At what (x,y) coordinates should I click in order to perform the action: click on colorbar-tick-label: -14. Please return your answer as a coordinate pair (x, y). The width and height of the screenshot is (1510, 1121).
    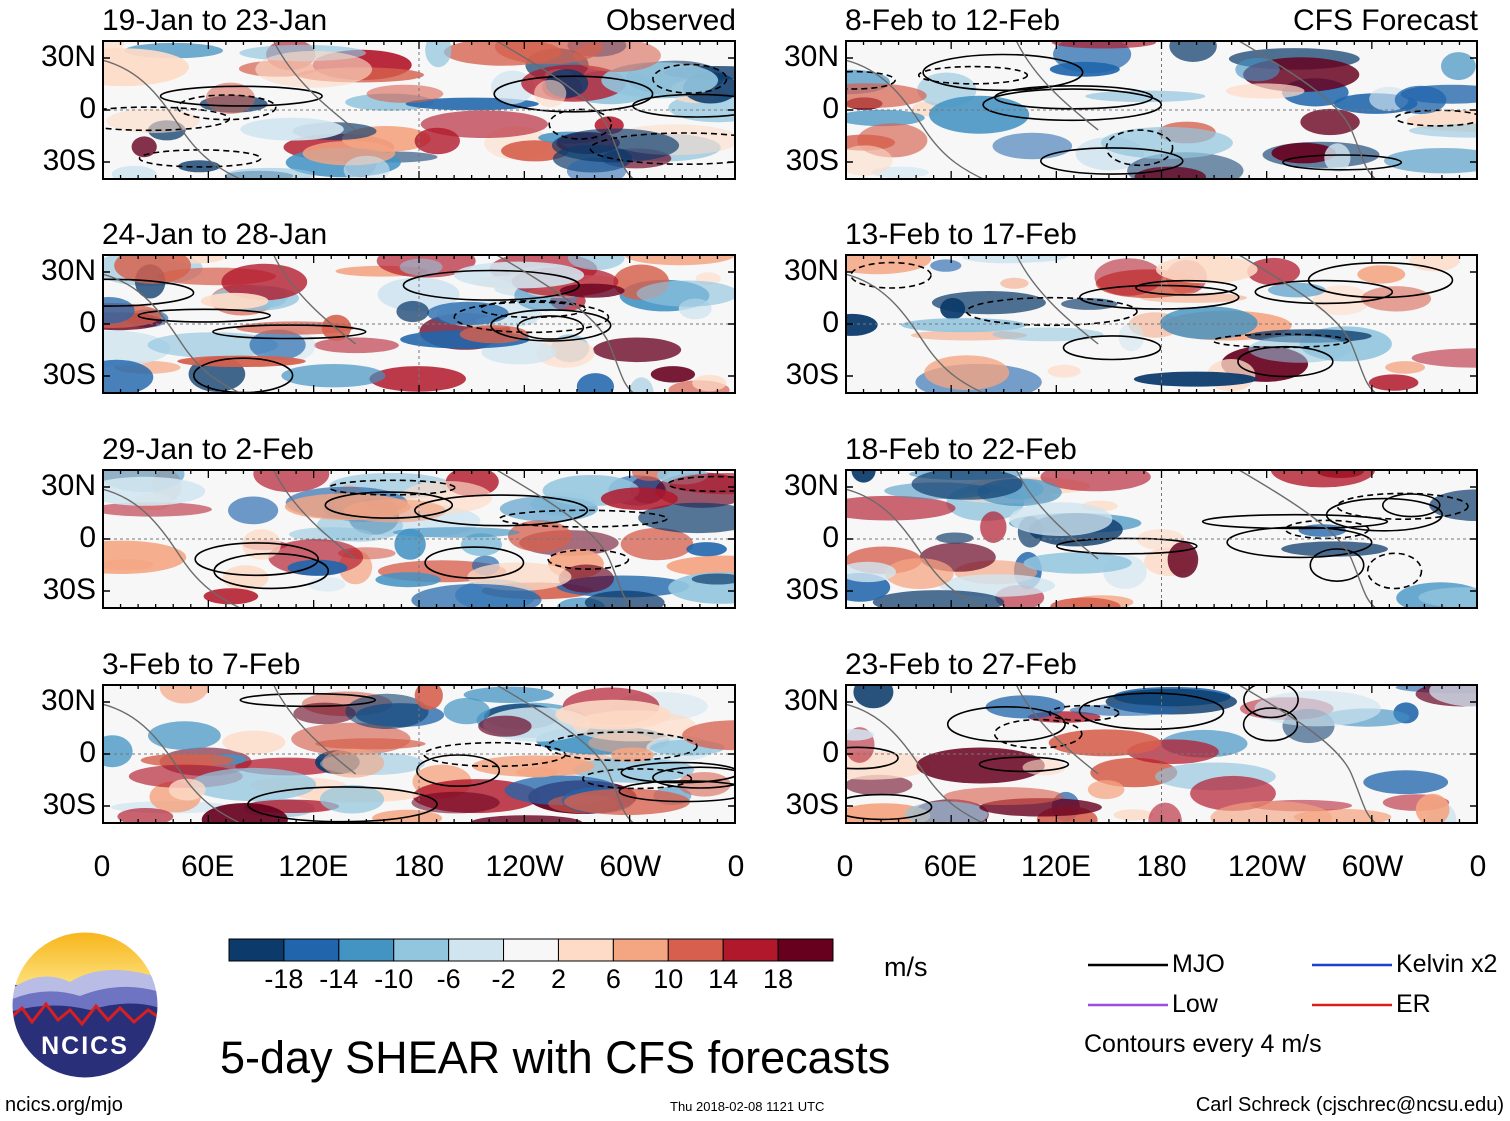
    Looking at the image, I should click on (339, 979).